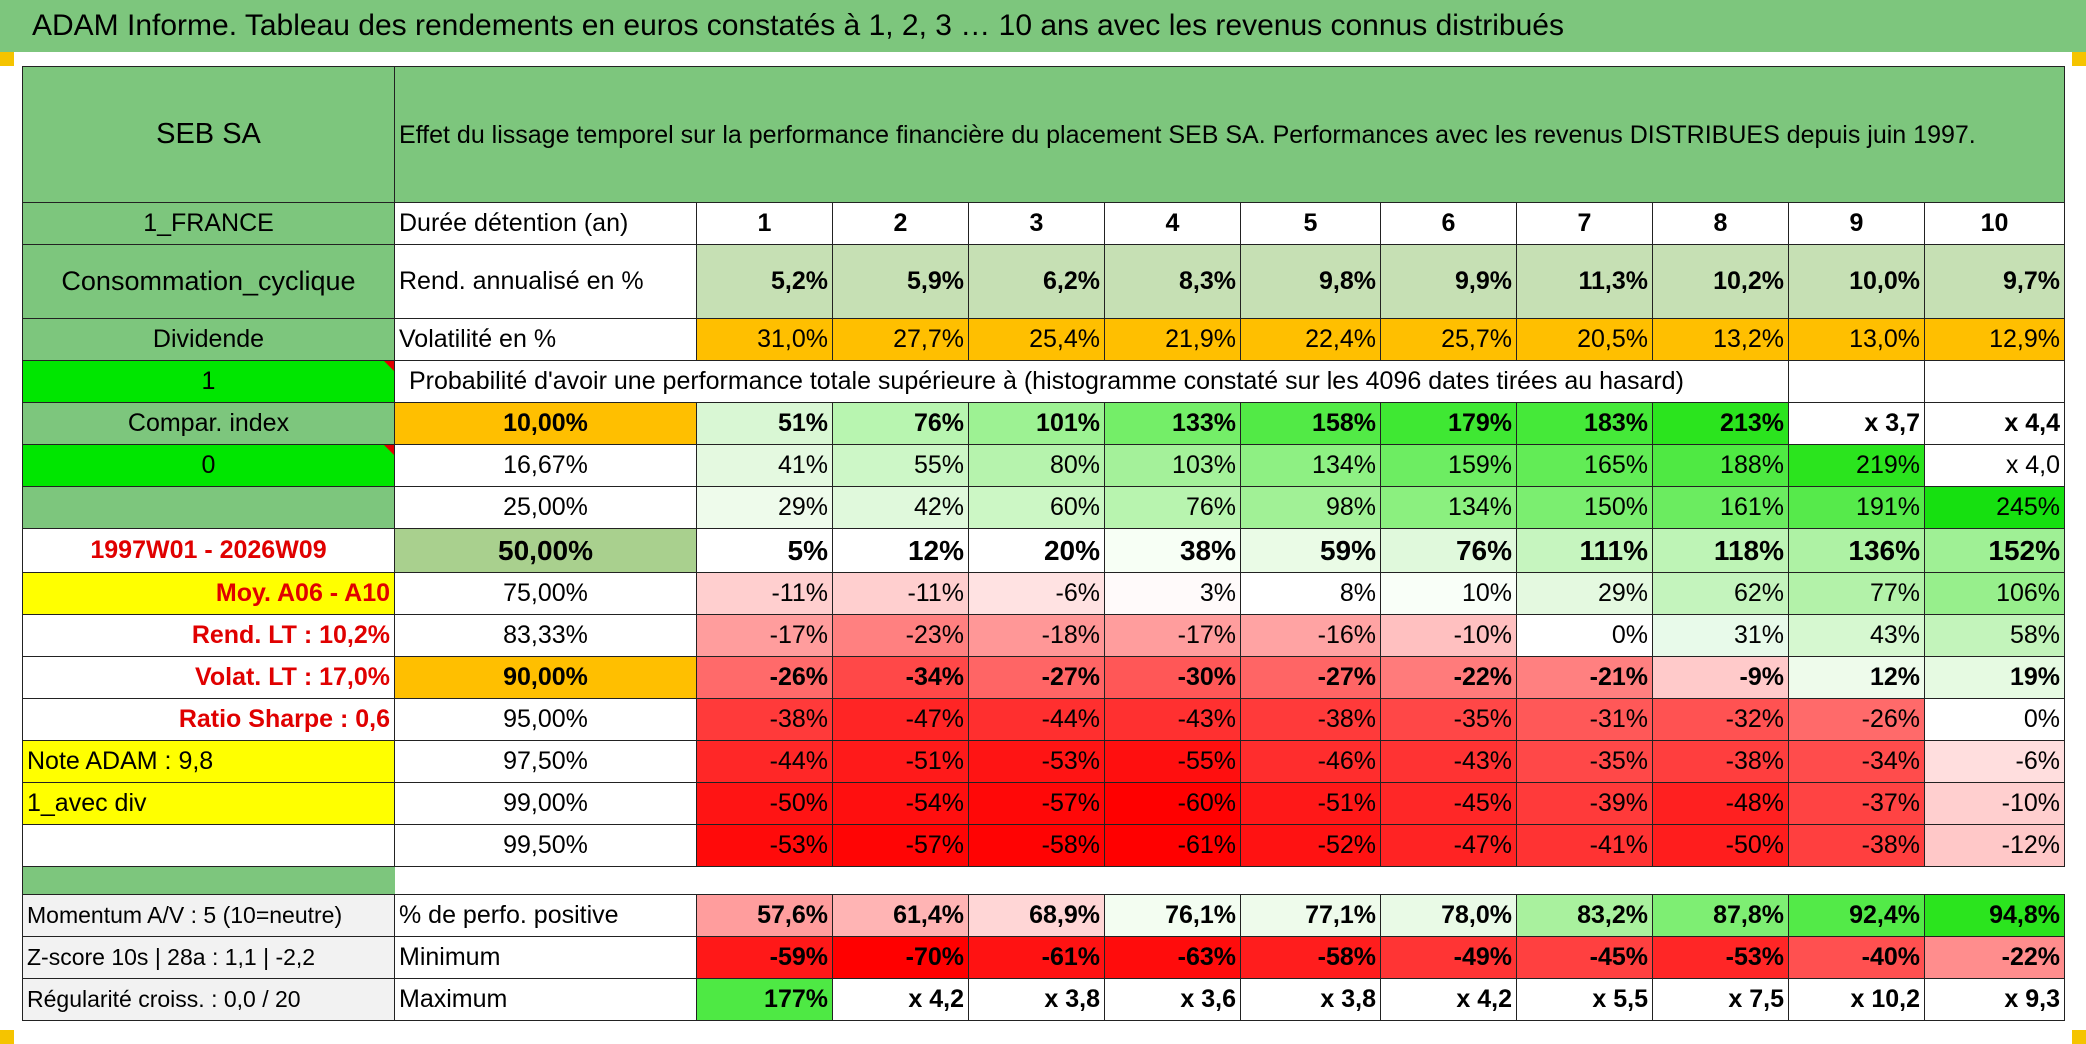 Image resolution: width=2086 pixels, height=1044 pixels. I want to click on year-header: 8, so click(1720, 223).